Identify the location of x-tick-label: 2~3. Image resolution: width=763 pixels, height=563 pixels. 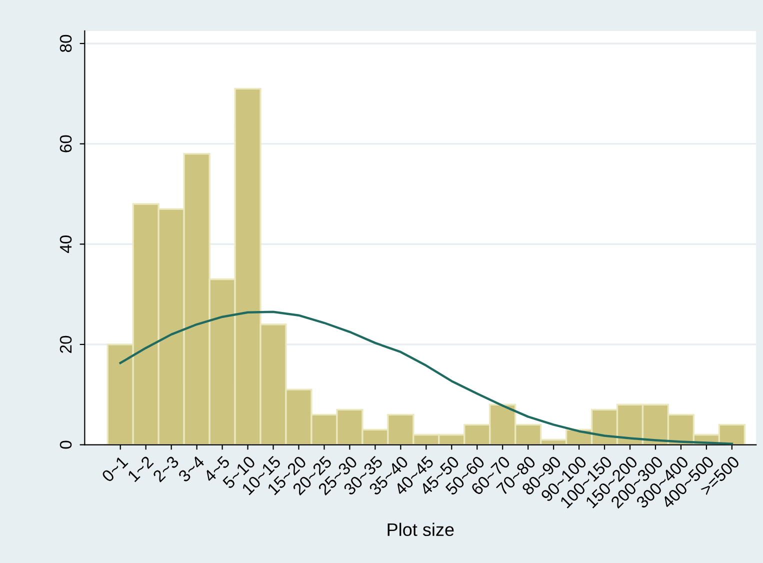
(166, 469).